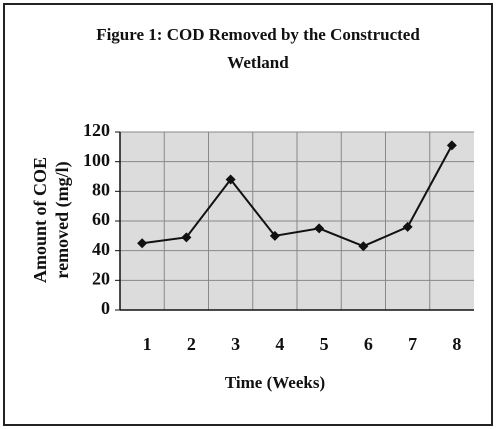 The height and width of the screenshot is (429, 496). I want to click on y-tick-label: 20, so click(101, 278).